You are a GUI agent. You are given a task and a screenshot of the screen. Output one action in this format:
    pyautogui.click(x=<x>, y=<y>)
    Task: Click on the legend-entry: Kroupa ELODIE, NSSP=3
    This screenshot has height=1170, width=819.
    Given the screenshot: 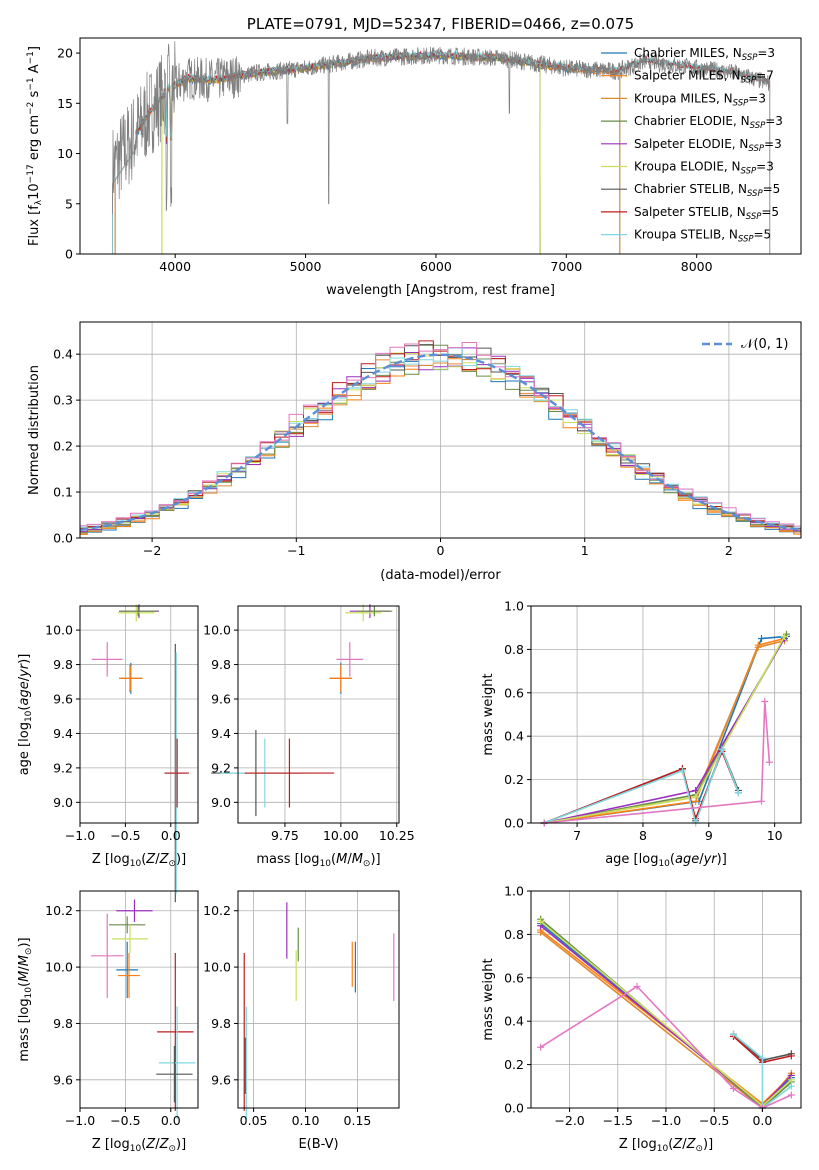 What is the action you would take?
    pyautogui.click(x=704, y=168)
    